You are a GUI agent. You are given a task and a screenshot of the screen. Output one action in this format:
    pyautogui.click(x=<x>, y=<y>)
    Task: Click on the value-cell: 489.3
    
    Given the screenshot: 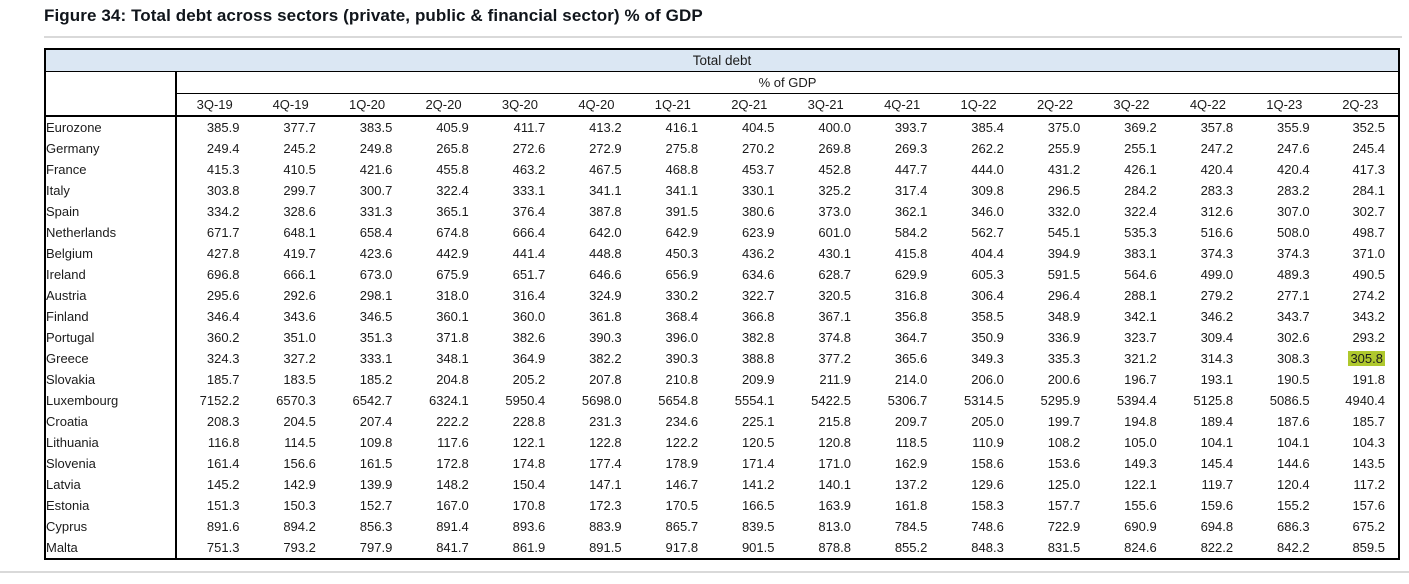 What is the action you would take?
    pyautogui.click(x=1293, y=274)
    